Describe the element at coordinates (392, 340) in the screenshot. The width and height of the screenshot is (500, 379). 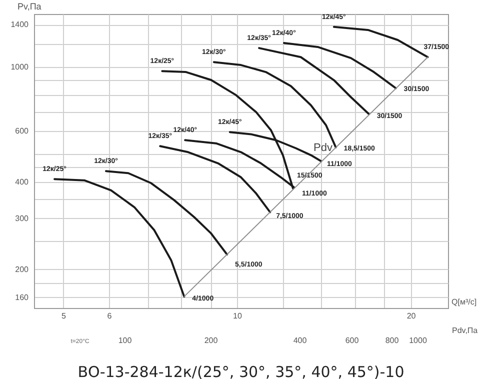
I see `text: 800` at that location.